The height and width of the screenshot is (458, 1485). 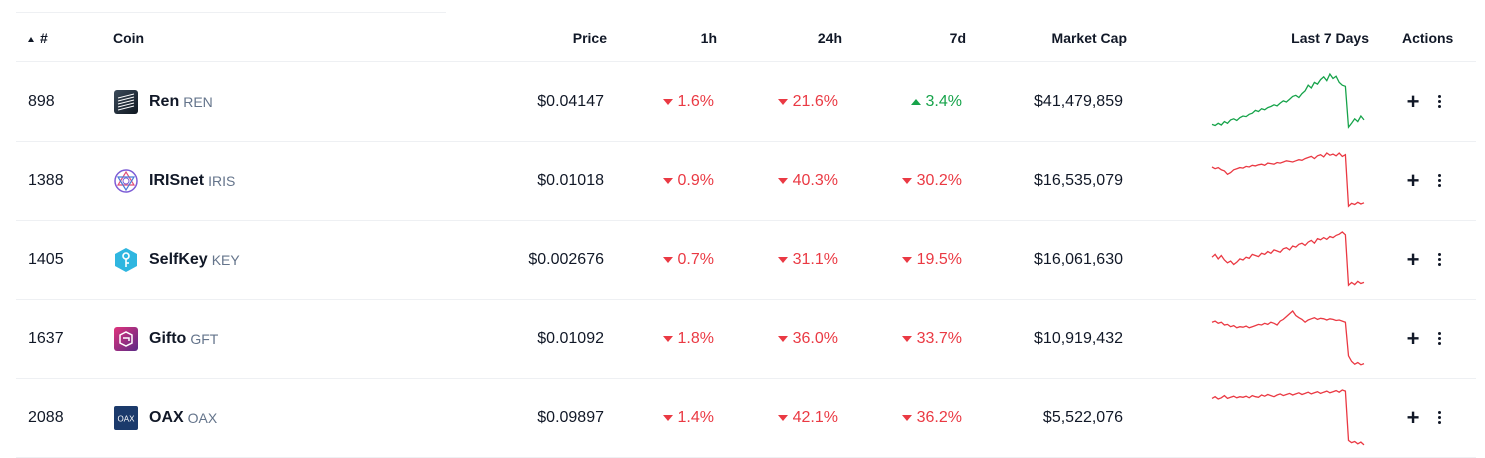 What do you see at coordinates (1078, 101) in the screenshot?
I see `market-cap-cell: $41,479,859` at bounding box center [1078, 101].